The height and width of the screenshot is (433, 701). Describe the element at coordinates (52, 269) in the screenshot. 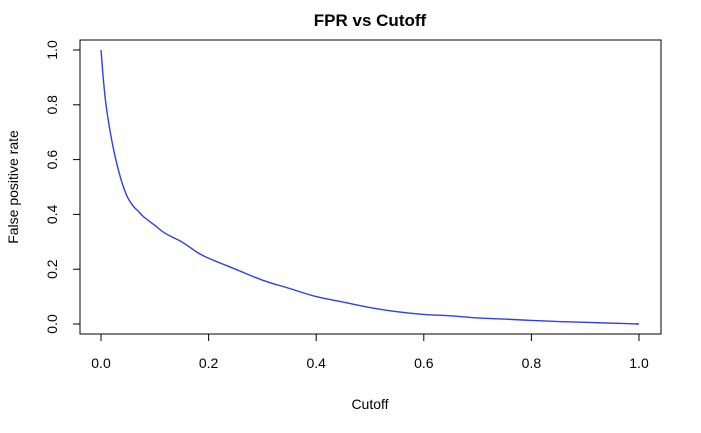

I see `y-tick-label: 0.2` at that location.